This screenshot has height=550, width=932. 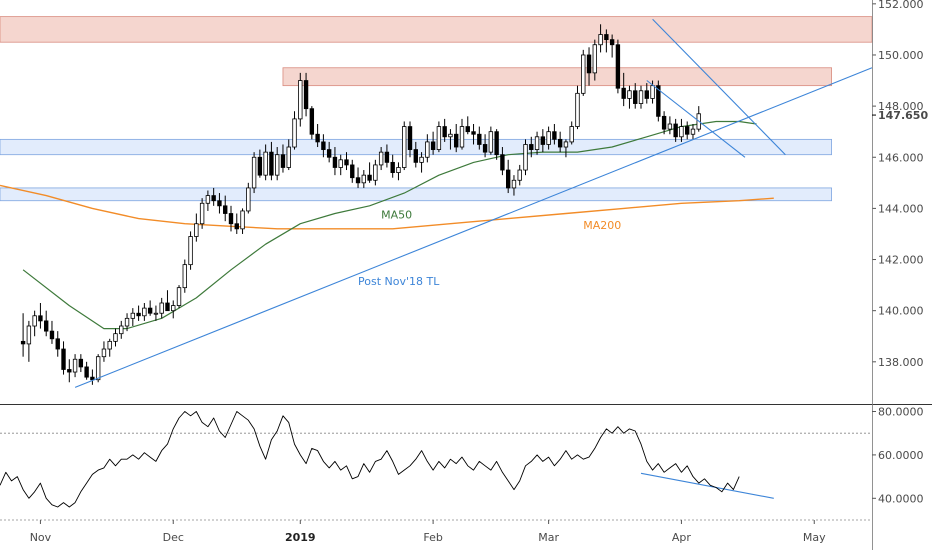 I want to click on ma200-line, so click(x=387, y=207).